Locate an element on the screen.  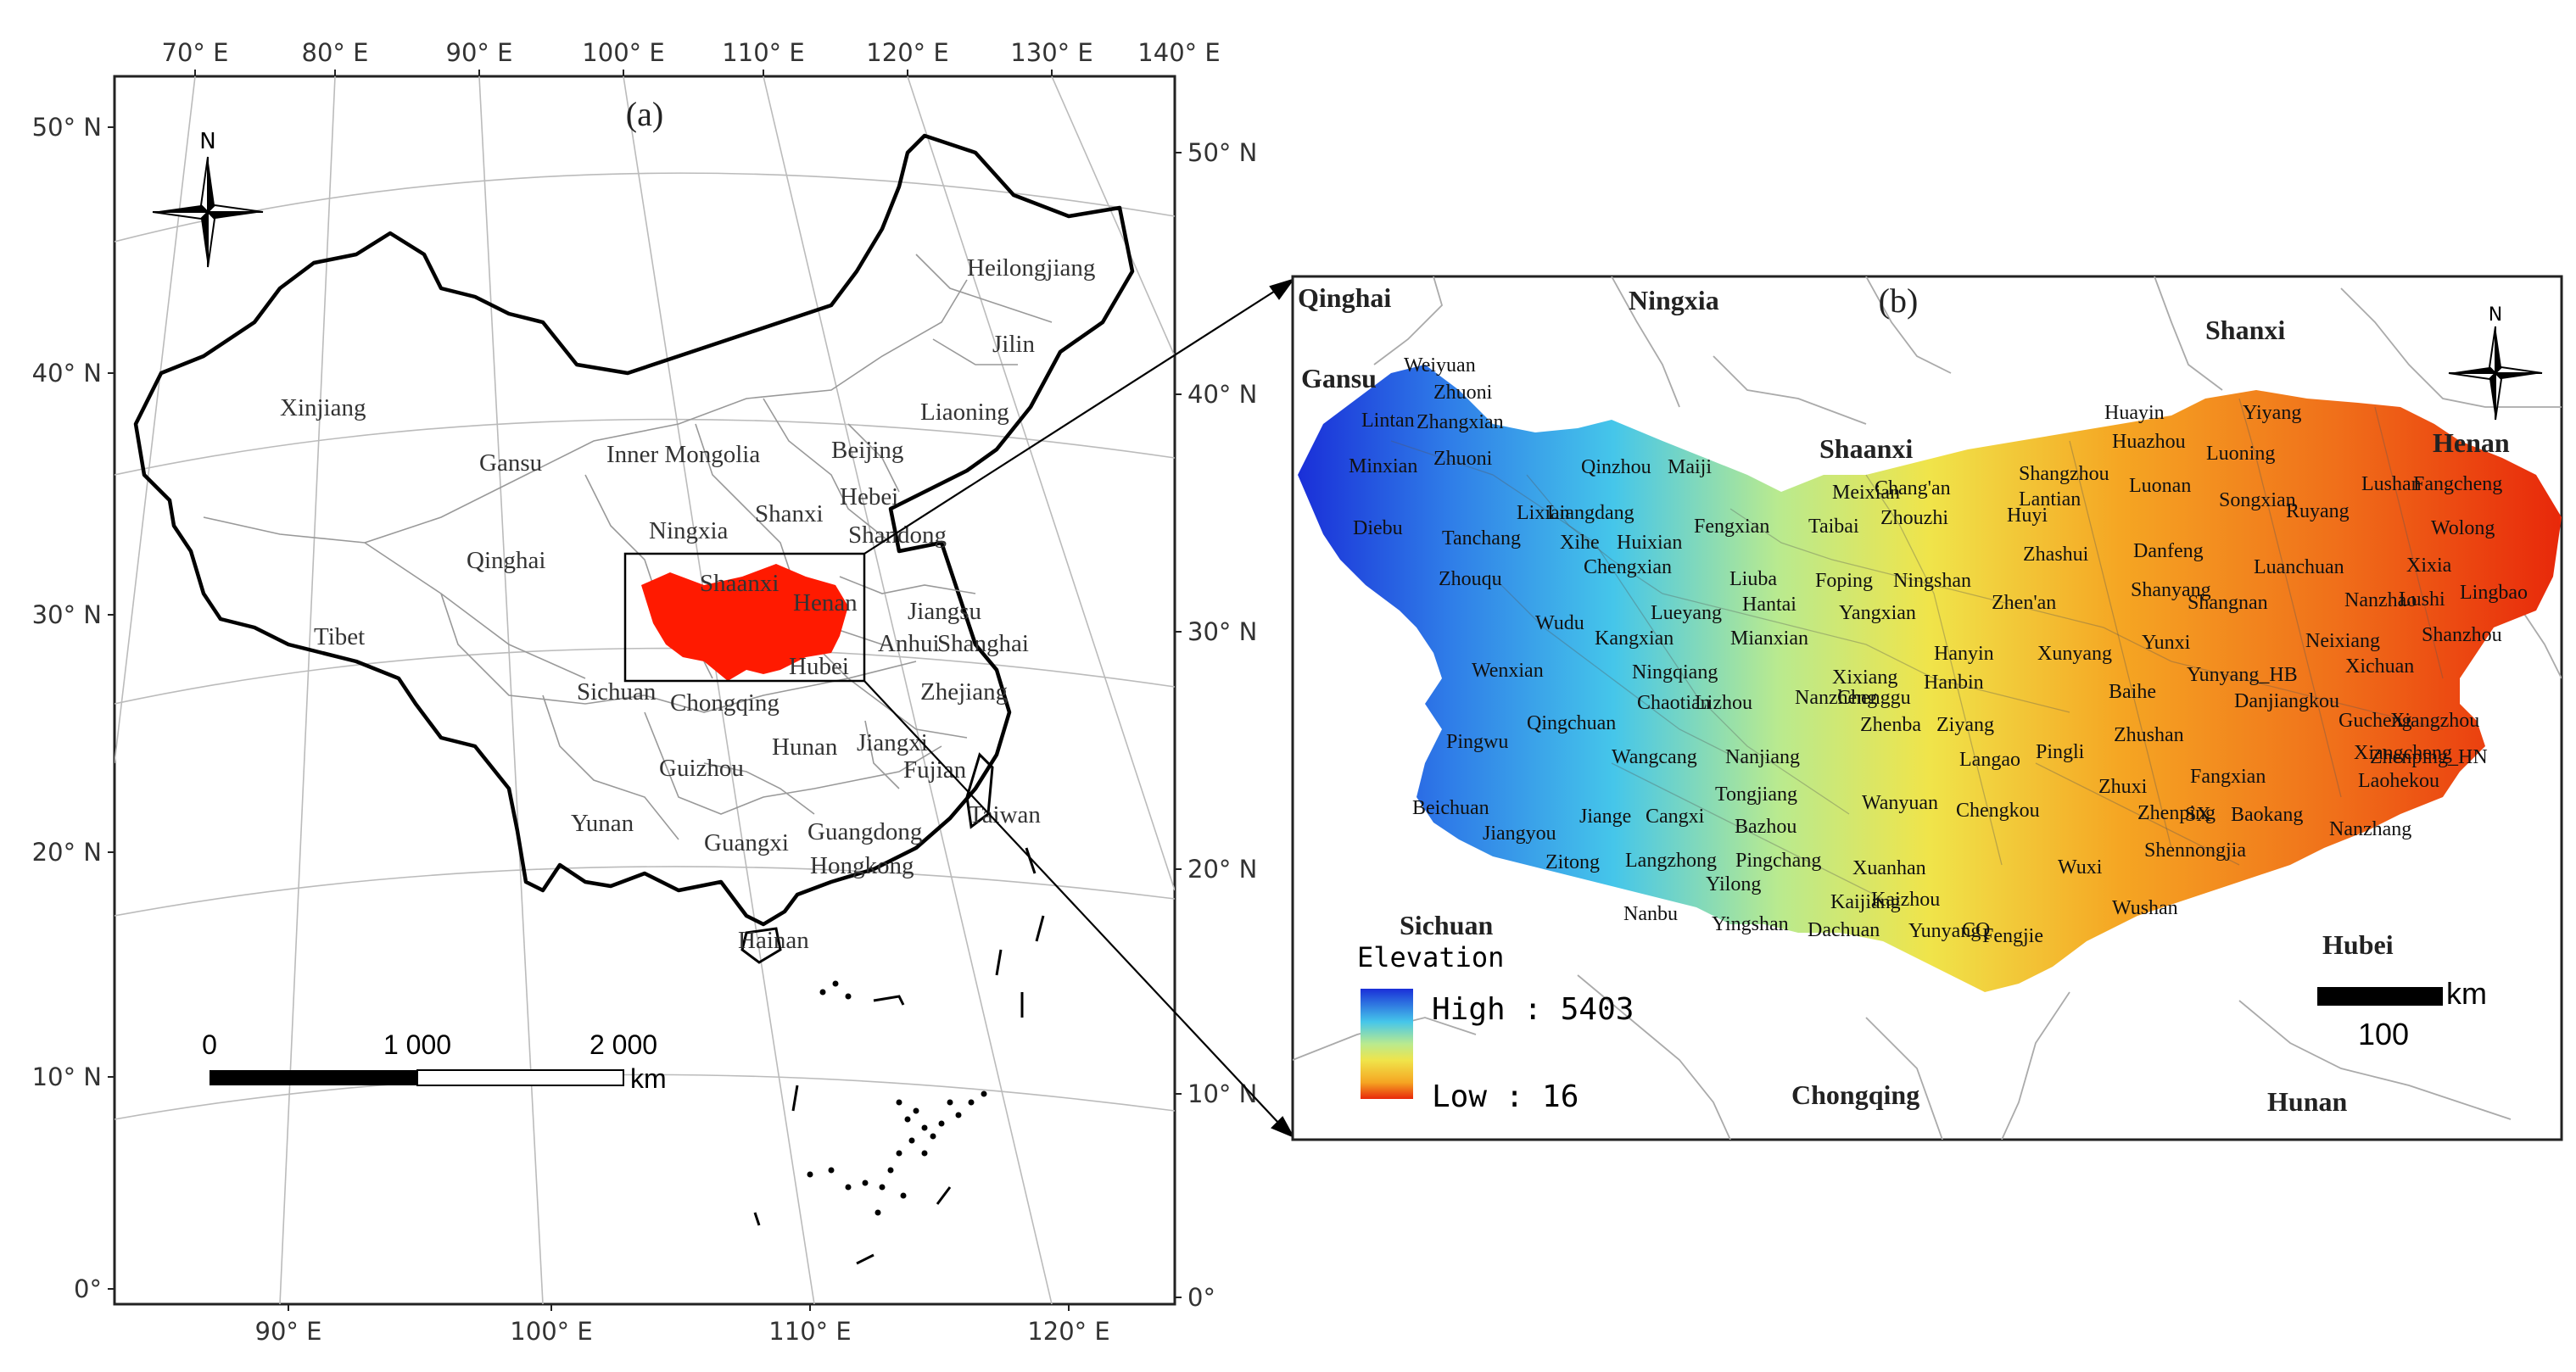
county-label: Songxian is located at coordinates (2257, 500).